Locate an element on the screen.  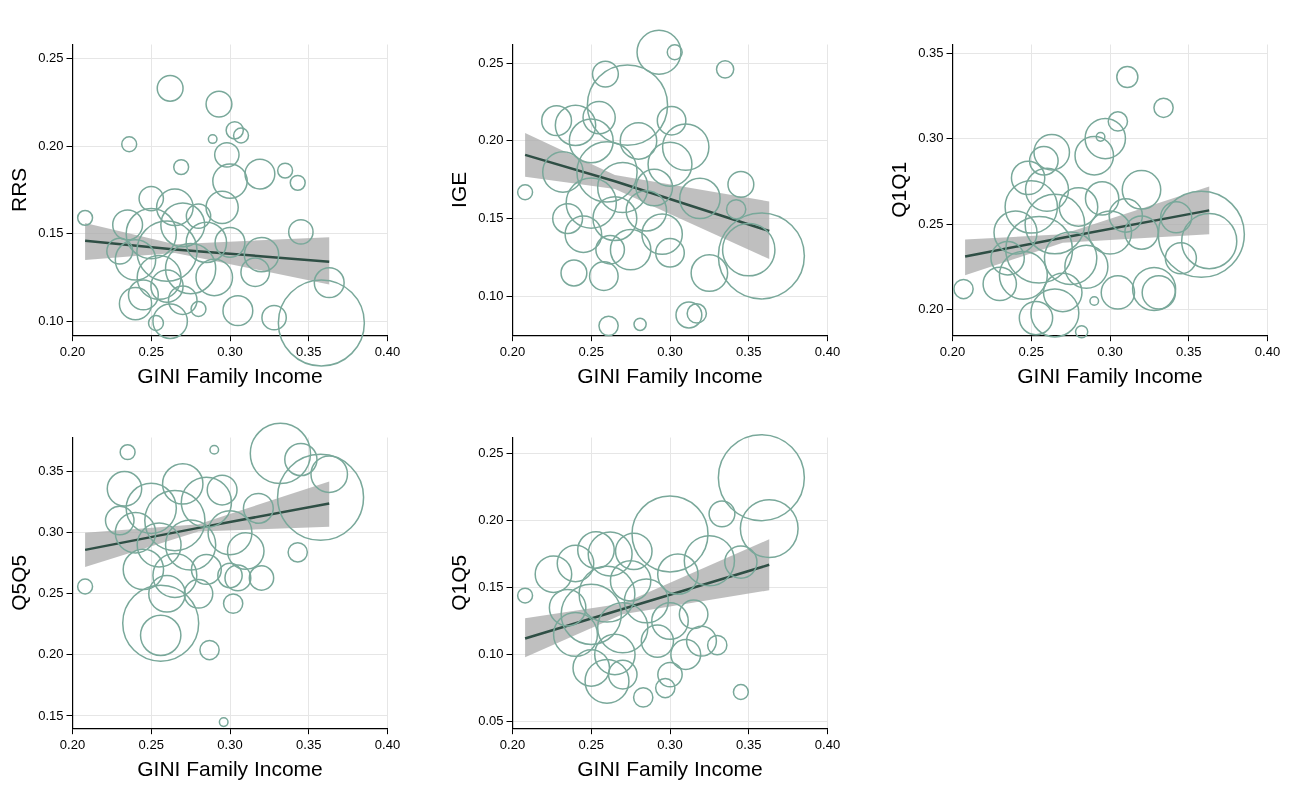
y-axis-title: Q1Q1 is located at coordinates (899, 189).